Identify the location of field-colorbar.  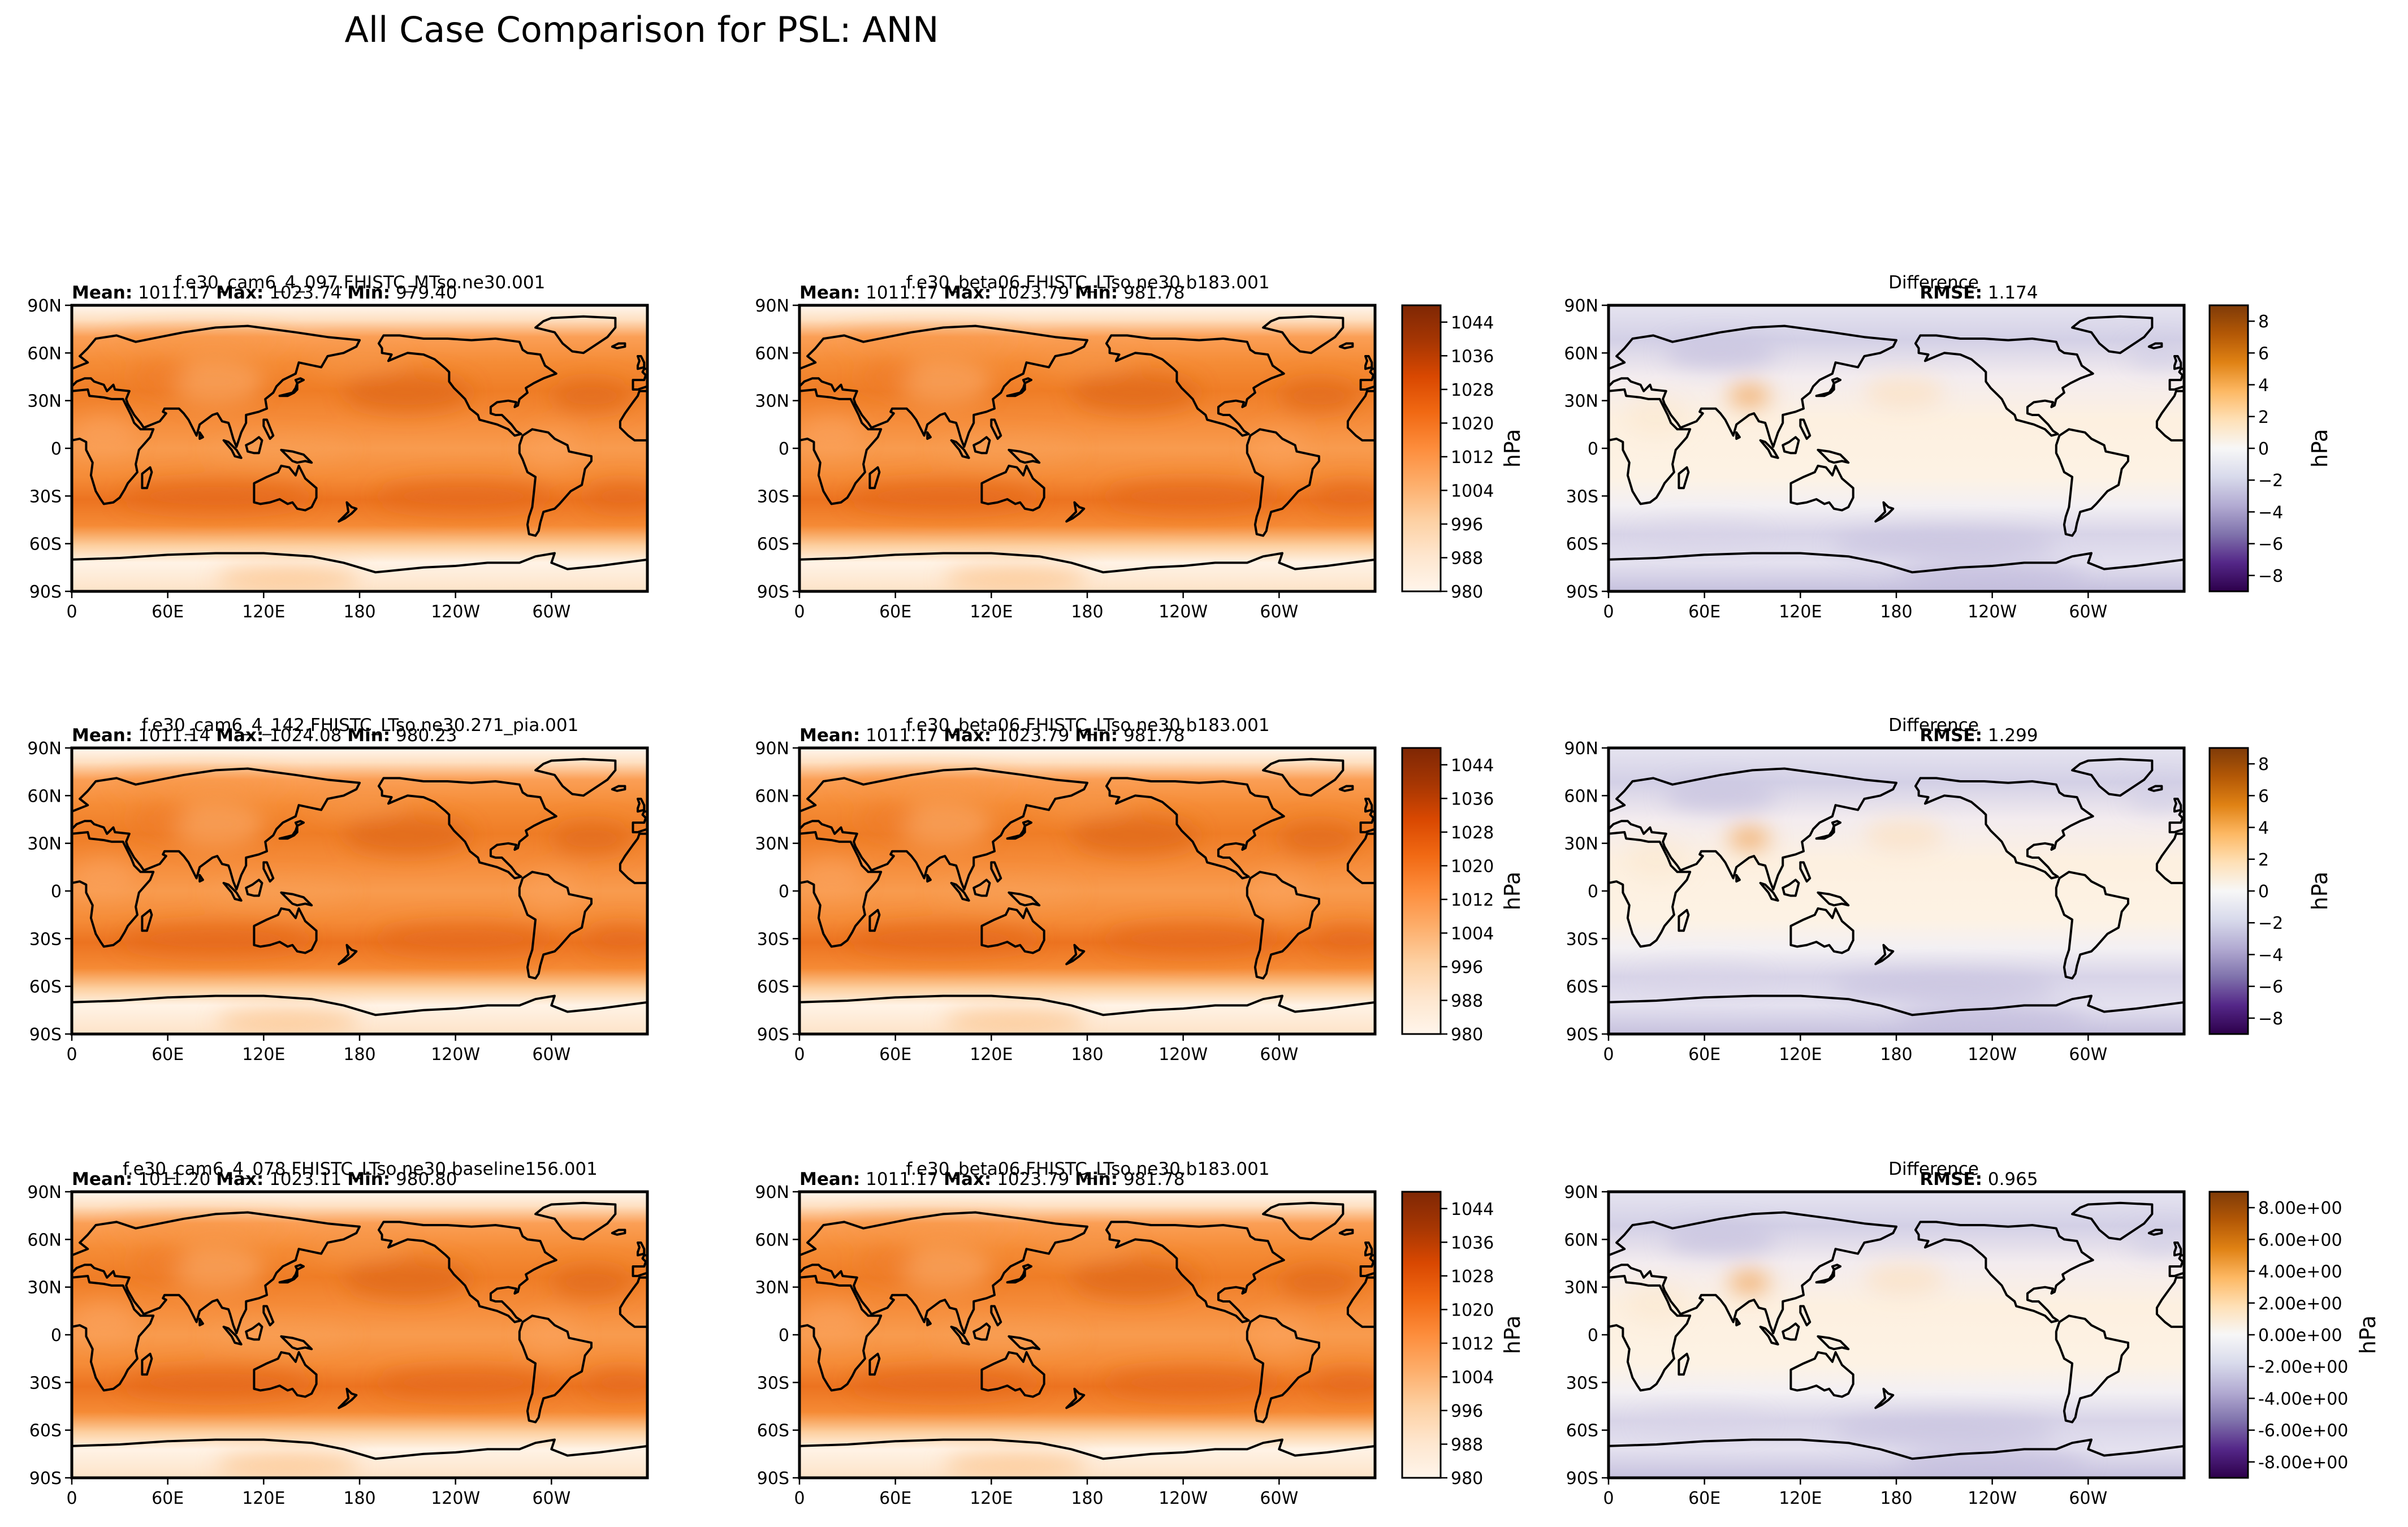
(1421, 891).